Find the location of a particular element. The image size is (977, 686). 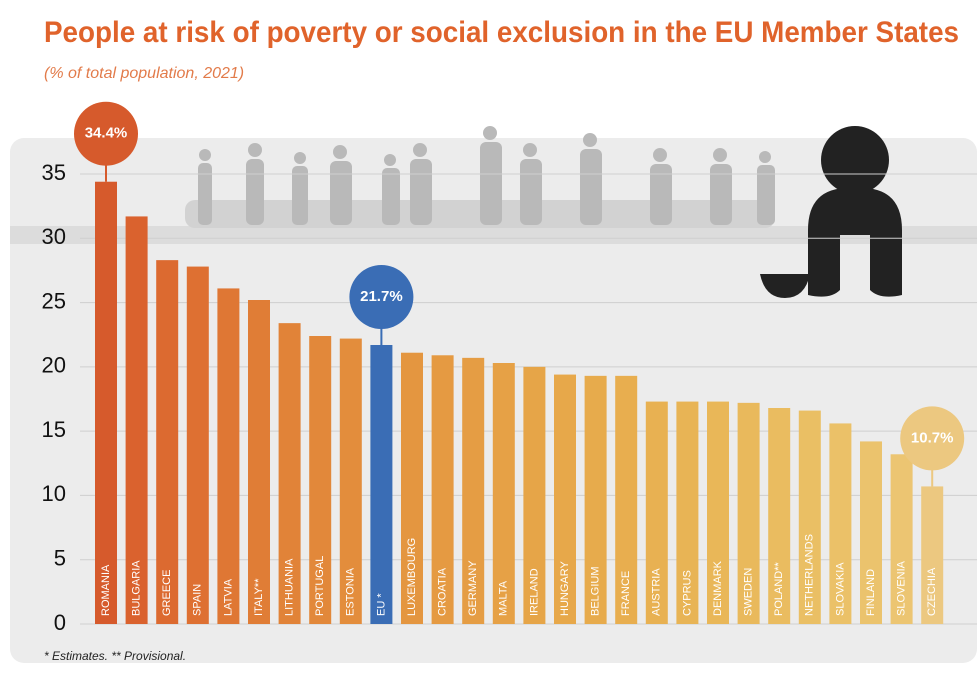

x-tick-label: AUSTRIA is located at coordinates (657, 592).